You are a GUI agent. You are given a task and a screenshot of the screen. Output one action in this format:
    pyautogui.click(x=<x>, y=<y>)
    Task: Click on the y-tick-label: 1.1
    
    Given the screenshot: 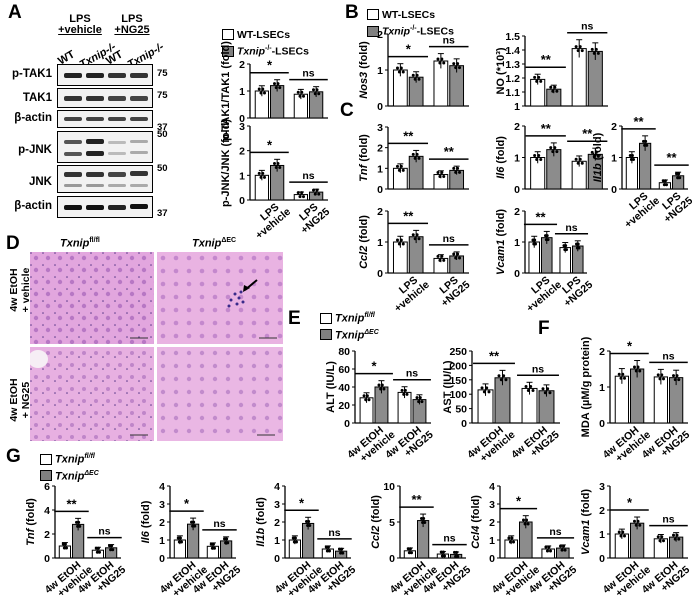 What is the action you would take?
    pyautogui.click(x=512, y=93)
    